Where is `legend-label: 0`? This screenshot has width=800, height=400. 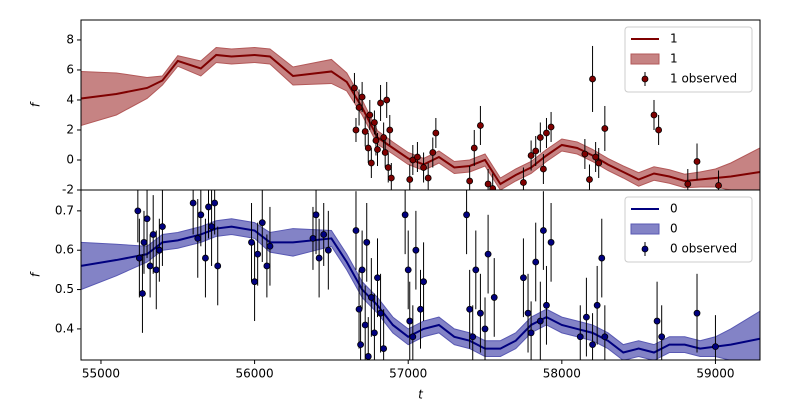
legend-label: 0 is located at coordinates (674, 209).